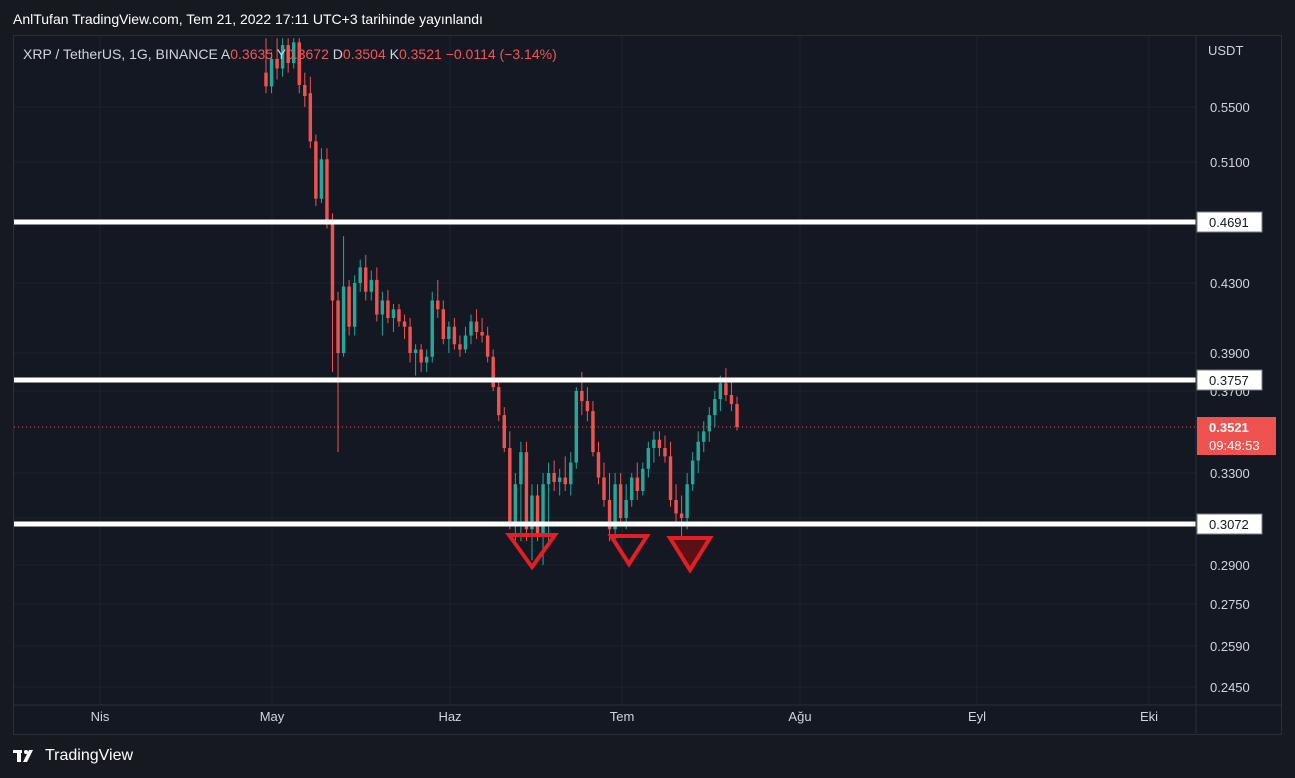 The width and height of the screenshot is (1295, 778). I want to click on level-price-label: 0.4691, so click(1229, 222).